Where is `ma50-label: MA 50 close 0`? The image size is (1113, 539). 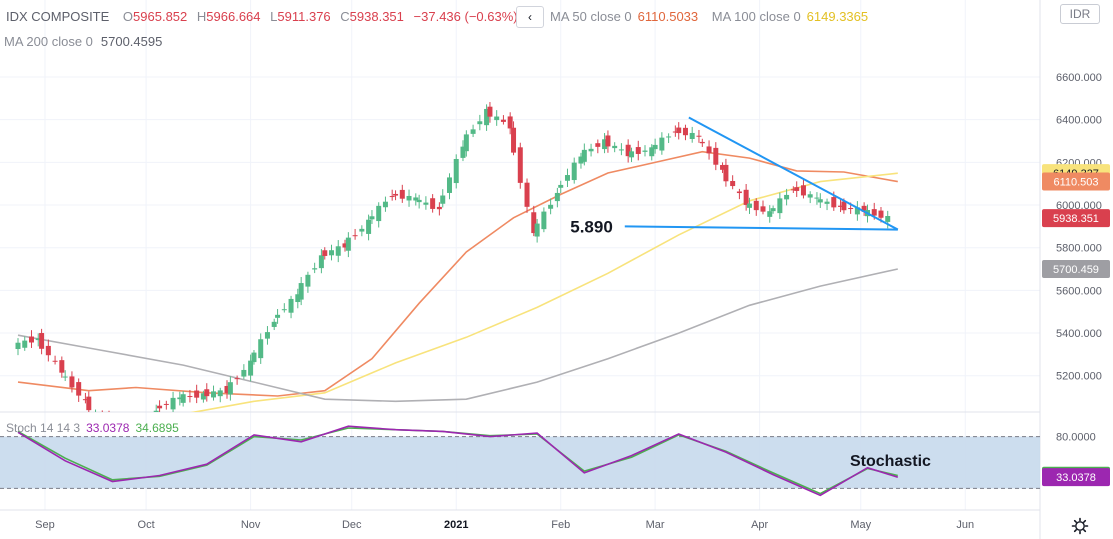
ma50-label: MA 50 close 0 is located at coordinates (591, 16).